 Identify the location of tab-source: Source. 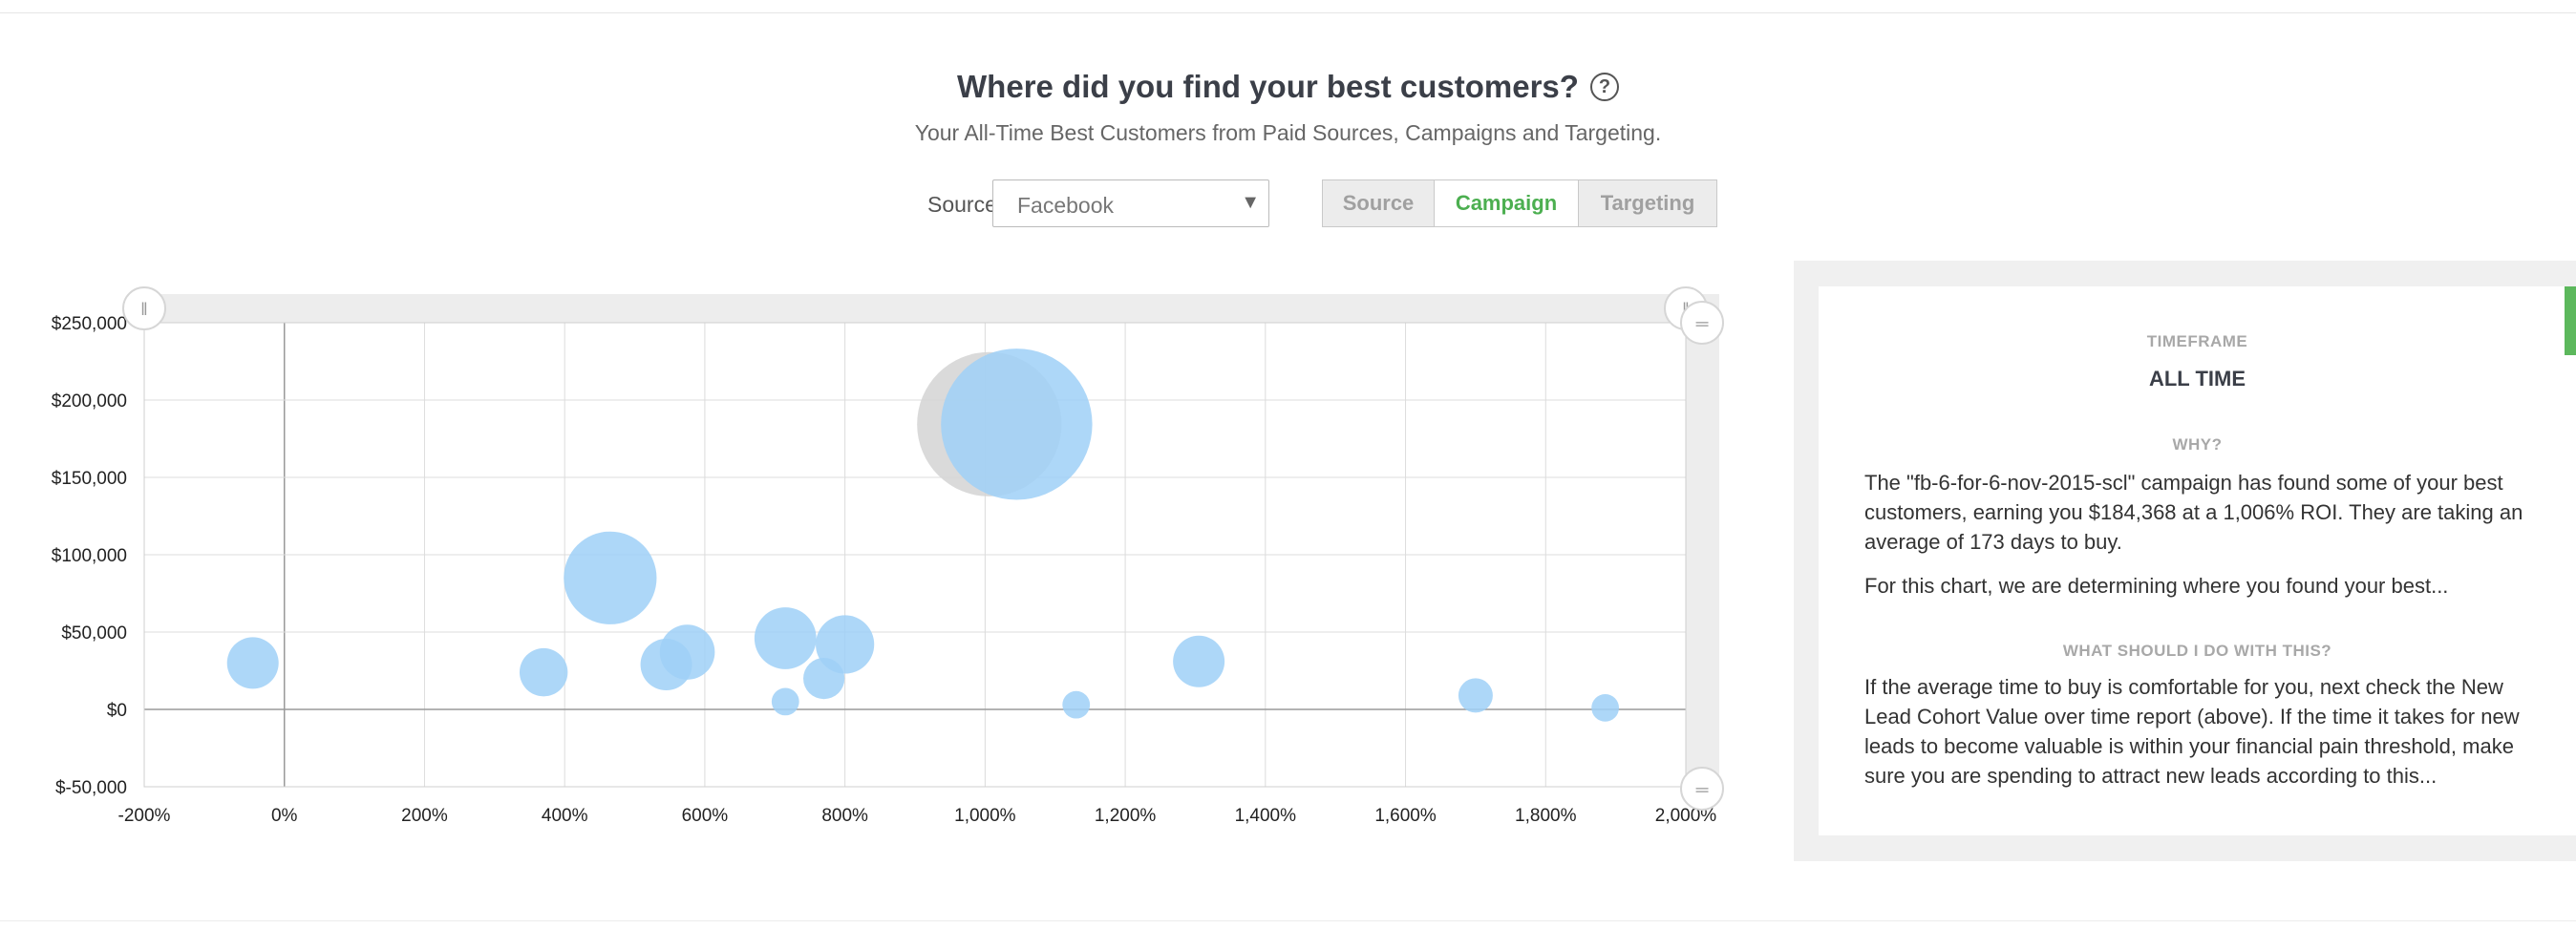
(1378, 203).